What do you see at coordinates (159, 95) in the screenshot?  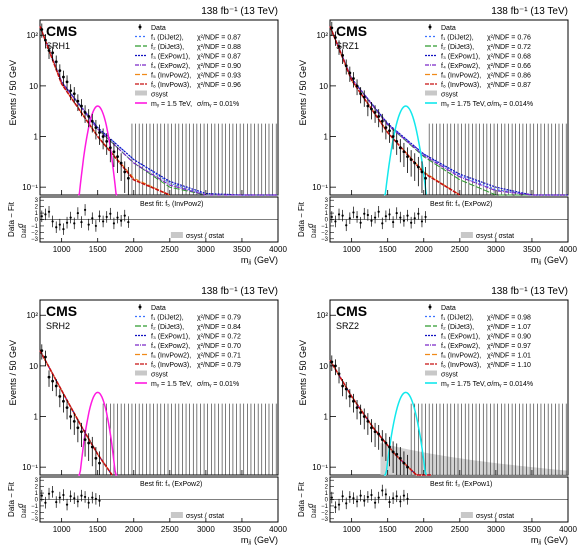 I see `legend-label: σsyst` at bounding box center [159, 95].